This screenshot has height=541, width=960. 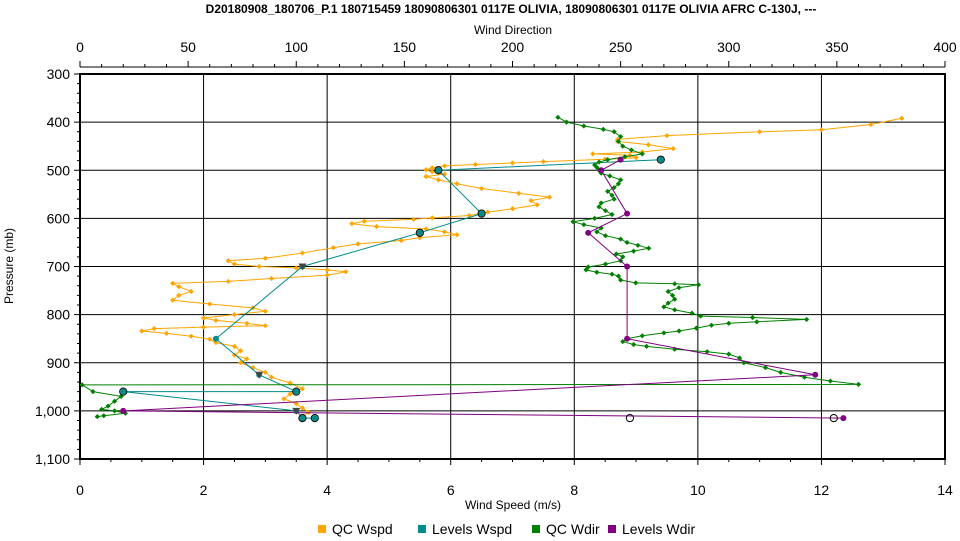 What do you see at coordinates (658, 529) in the screenshot?
I see `legend-label: Levels Wdir` at bounding box center [658, 529].